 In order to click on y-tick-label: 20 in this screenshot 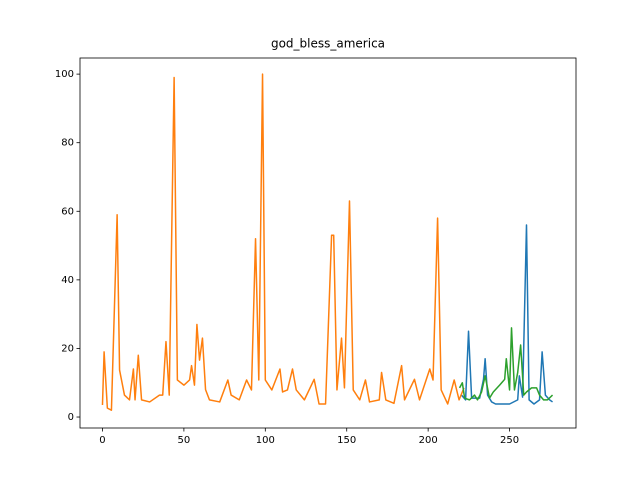, I will do `click(67, 348)`.